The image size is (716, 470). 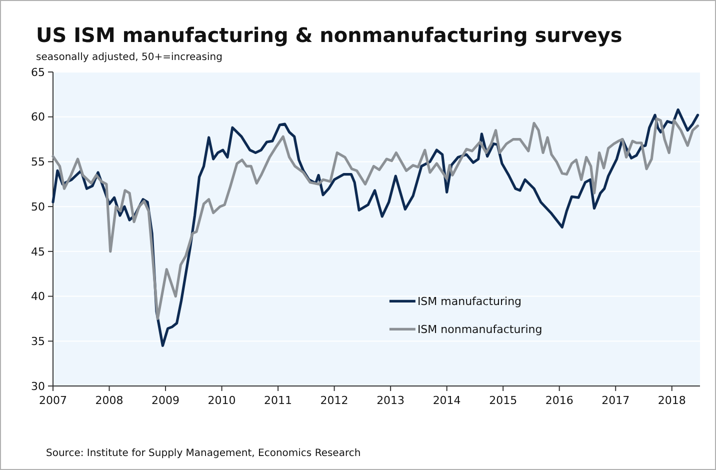 What do you see at coordinates (503, 400) in the screenshot?
I see `x-tick-label: 2015` at bounding box center [503, 400].